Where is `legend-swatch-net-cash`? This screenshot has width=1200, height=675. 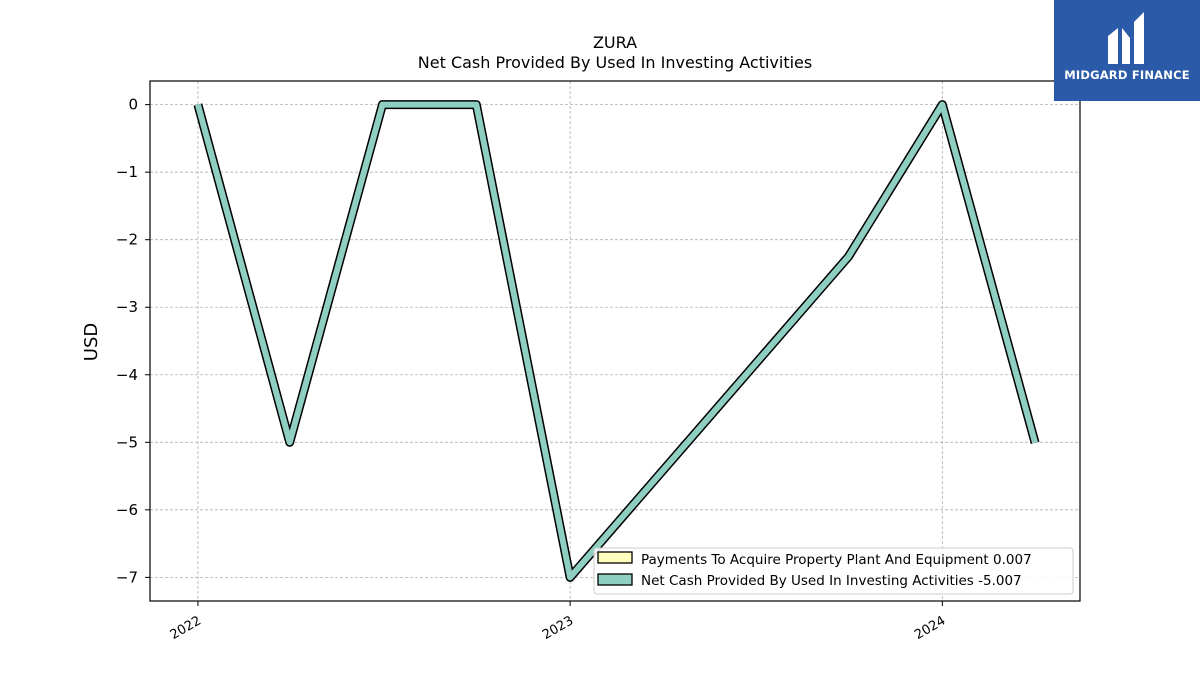
legend-swatch-net-cash is located at coordinates (615, 579).